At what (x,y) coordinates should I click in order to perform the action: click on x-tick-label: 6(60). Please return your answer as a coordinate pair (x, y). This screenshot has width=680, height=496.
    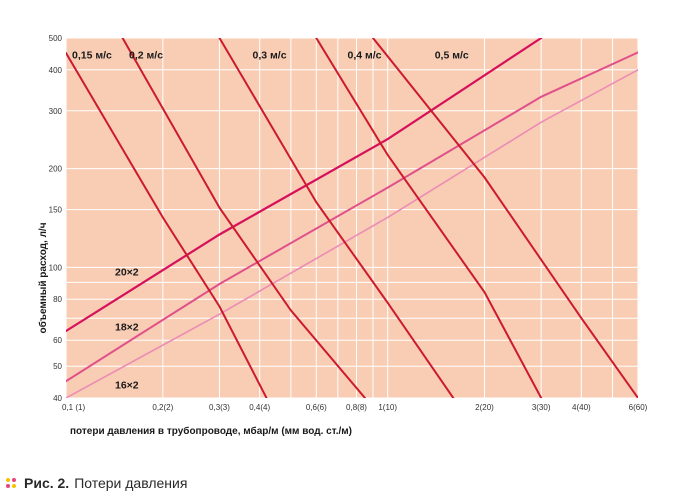
    Looking at the image, I should click on (638, 407).